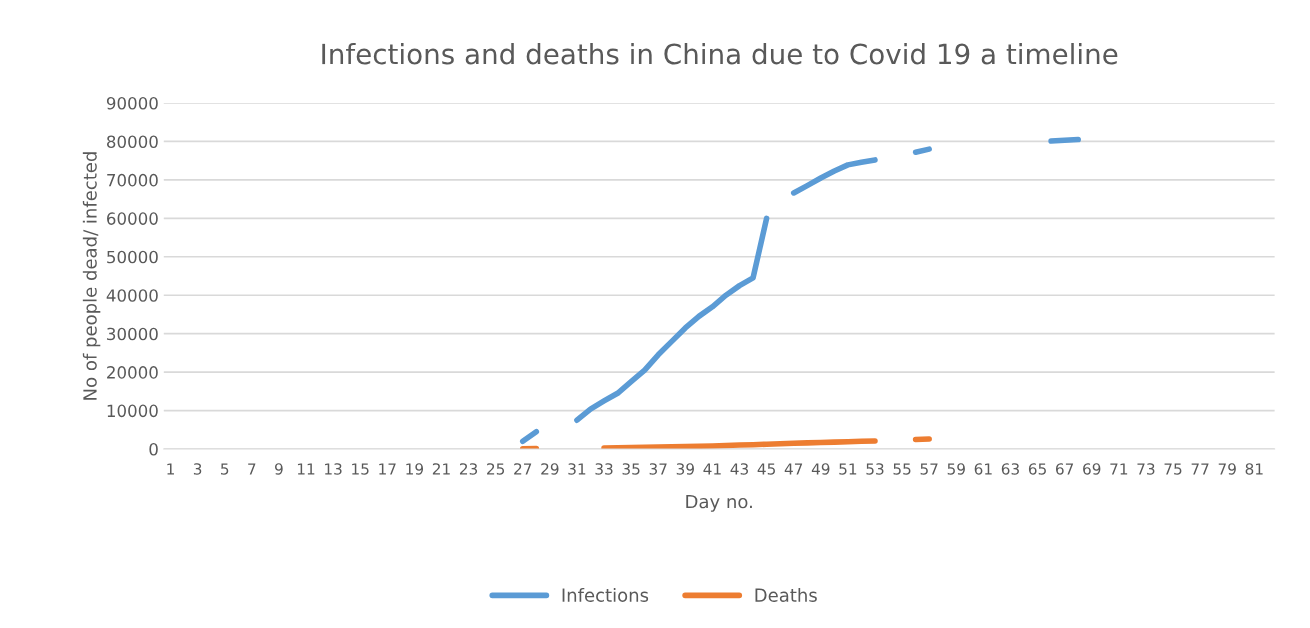 The height and width of the screenshot is (628, 1310). What do you see at coordinates (631, 469) in the screenshot?
I see `x-tick-label: 35` at bounding box center [631, 469].